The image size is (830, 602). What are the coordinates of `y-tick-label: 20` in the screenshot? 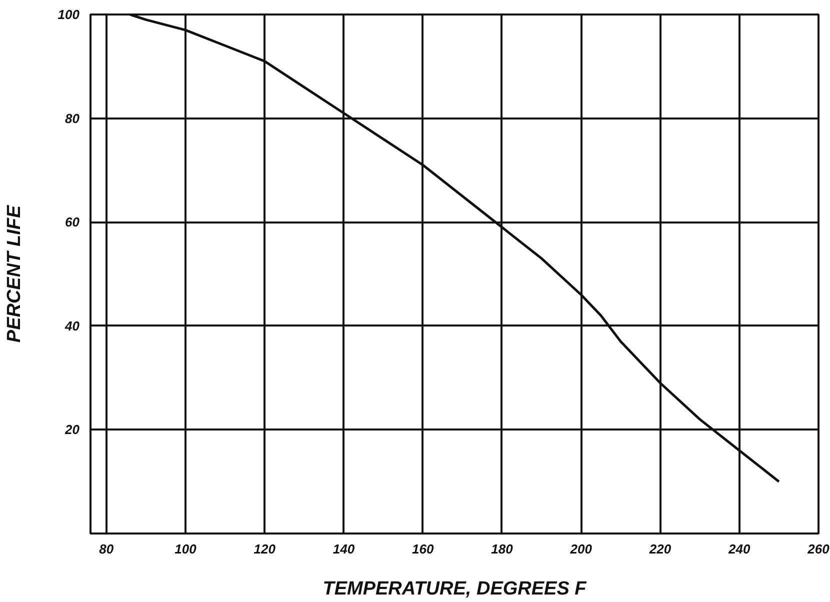 It's located at (72, 430).